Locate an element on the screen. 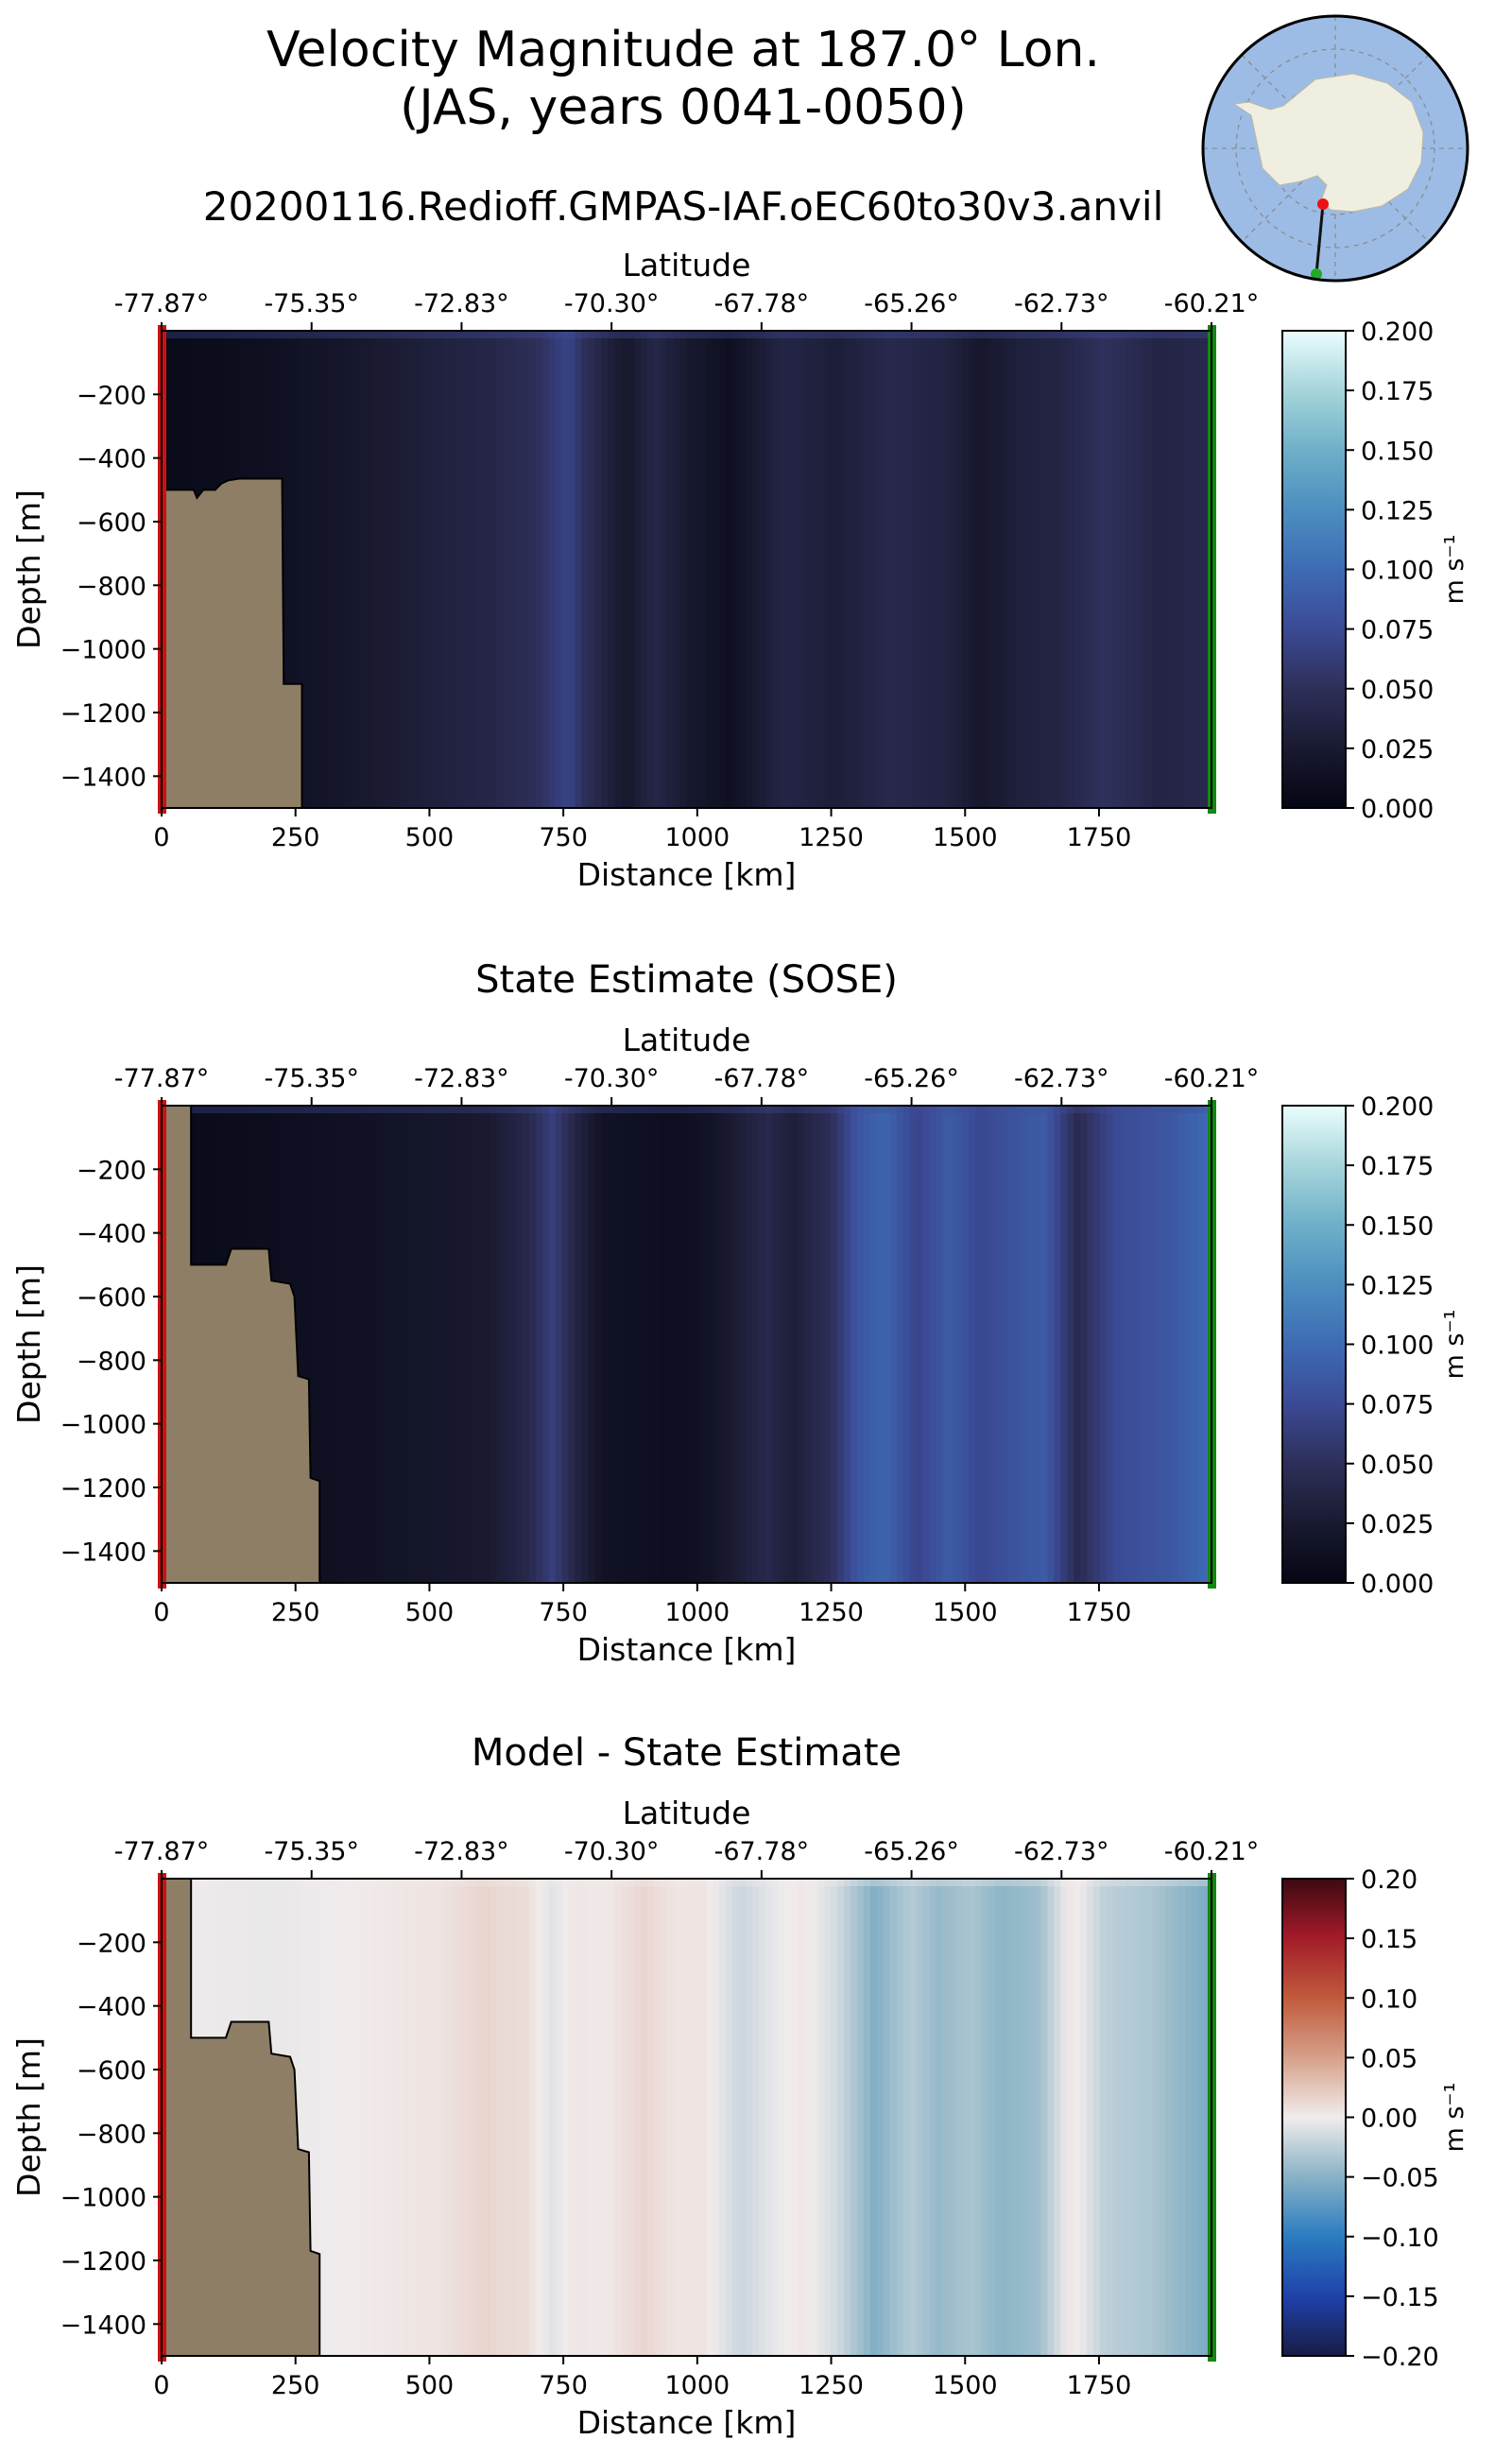 This screenshot has height=2457, width=1512. lat-tick-label: -67.78° is located at coordinates (762, 303).